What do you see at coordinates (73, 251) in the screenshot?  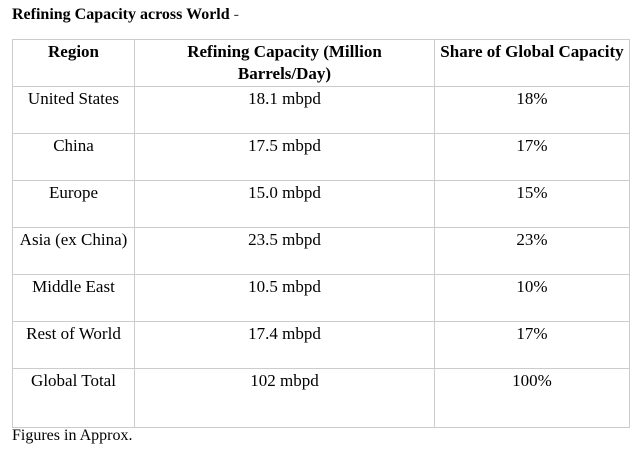 I see `cell-region: Asia (ex China)` at bounding box center [73, 251].